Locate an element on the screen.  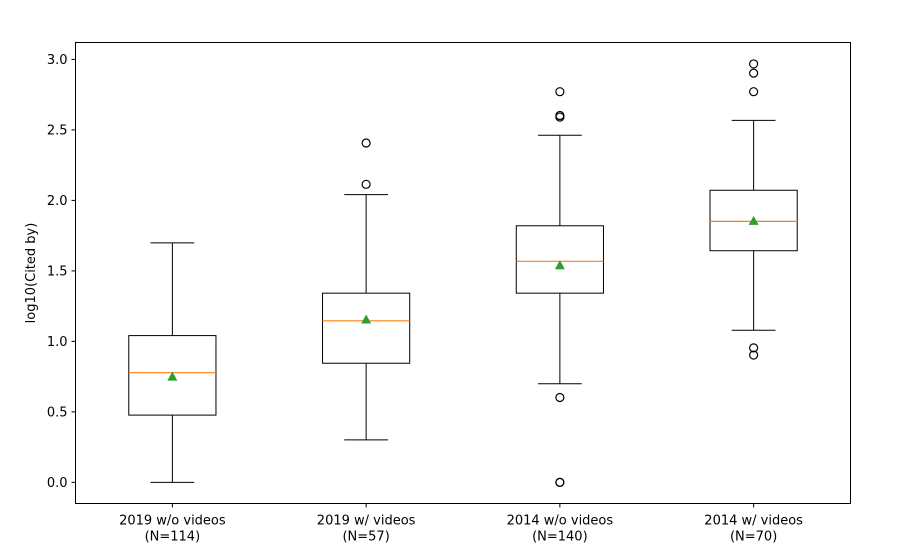
x-tick-label-count: (N=57) is located at coordinates (365, 537).